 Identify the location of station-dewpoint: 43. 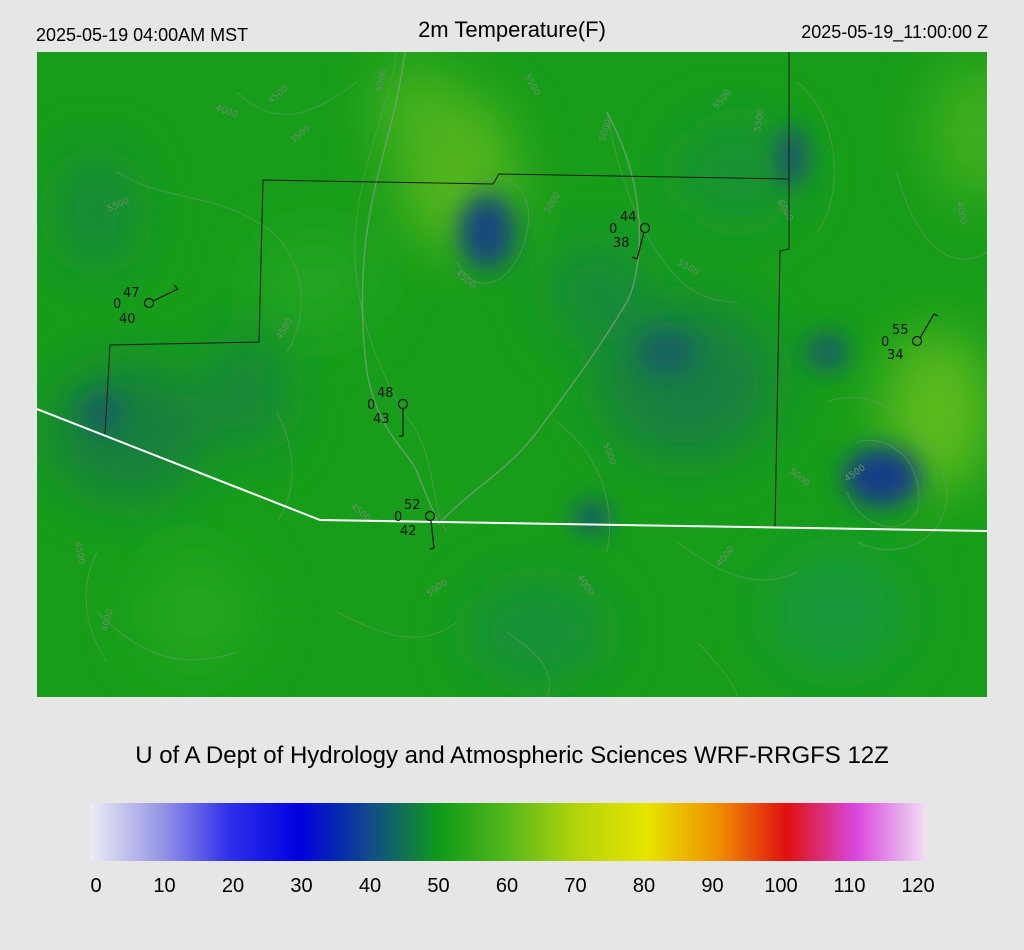
(381, 419).